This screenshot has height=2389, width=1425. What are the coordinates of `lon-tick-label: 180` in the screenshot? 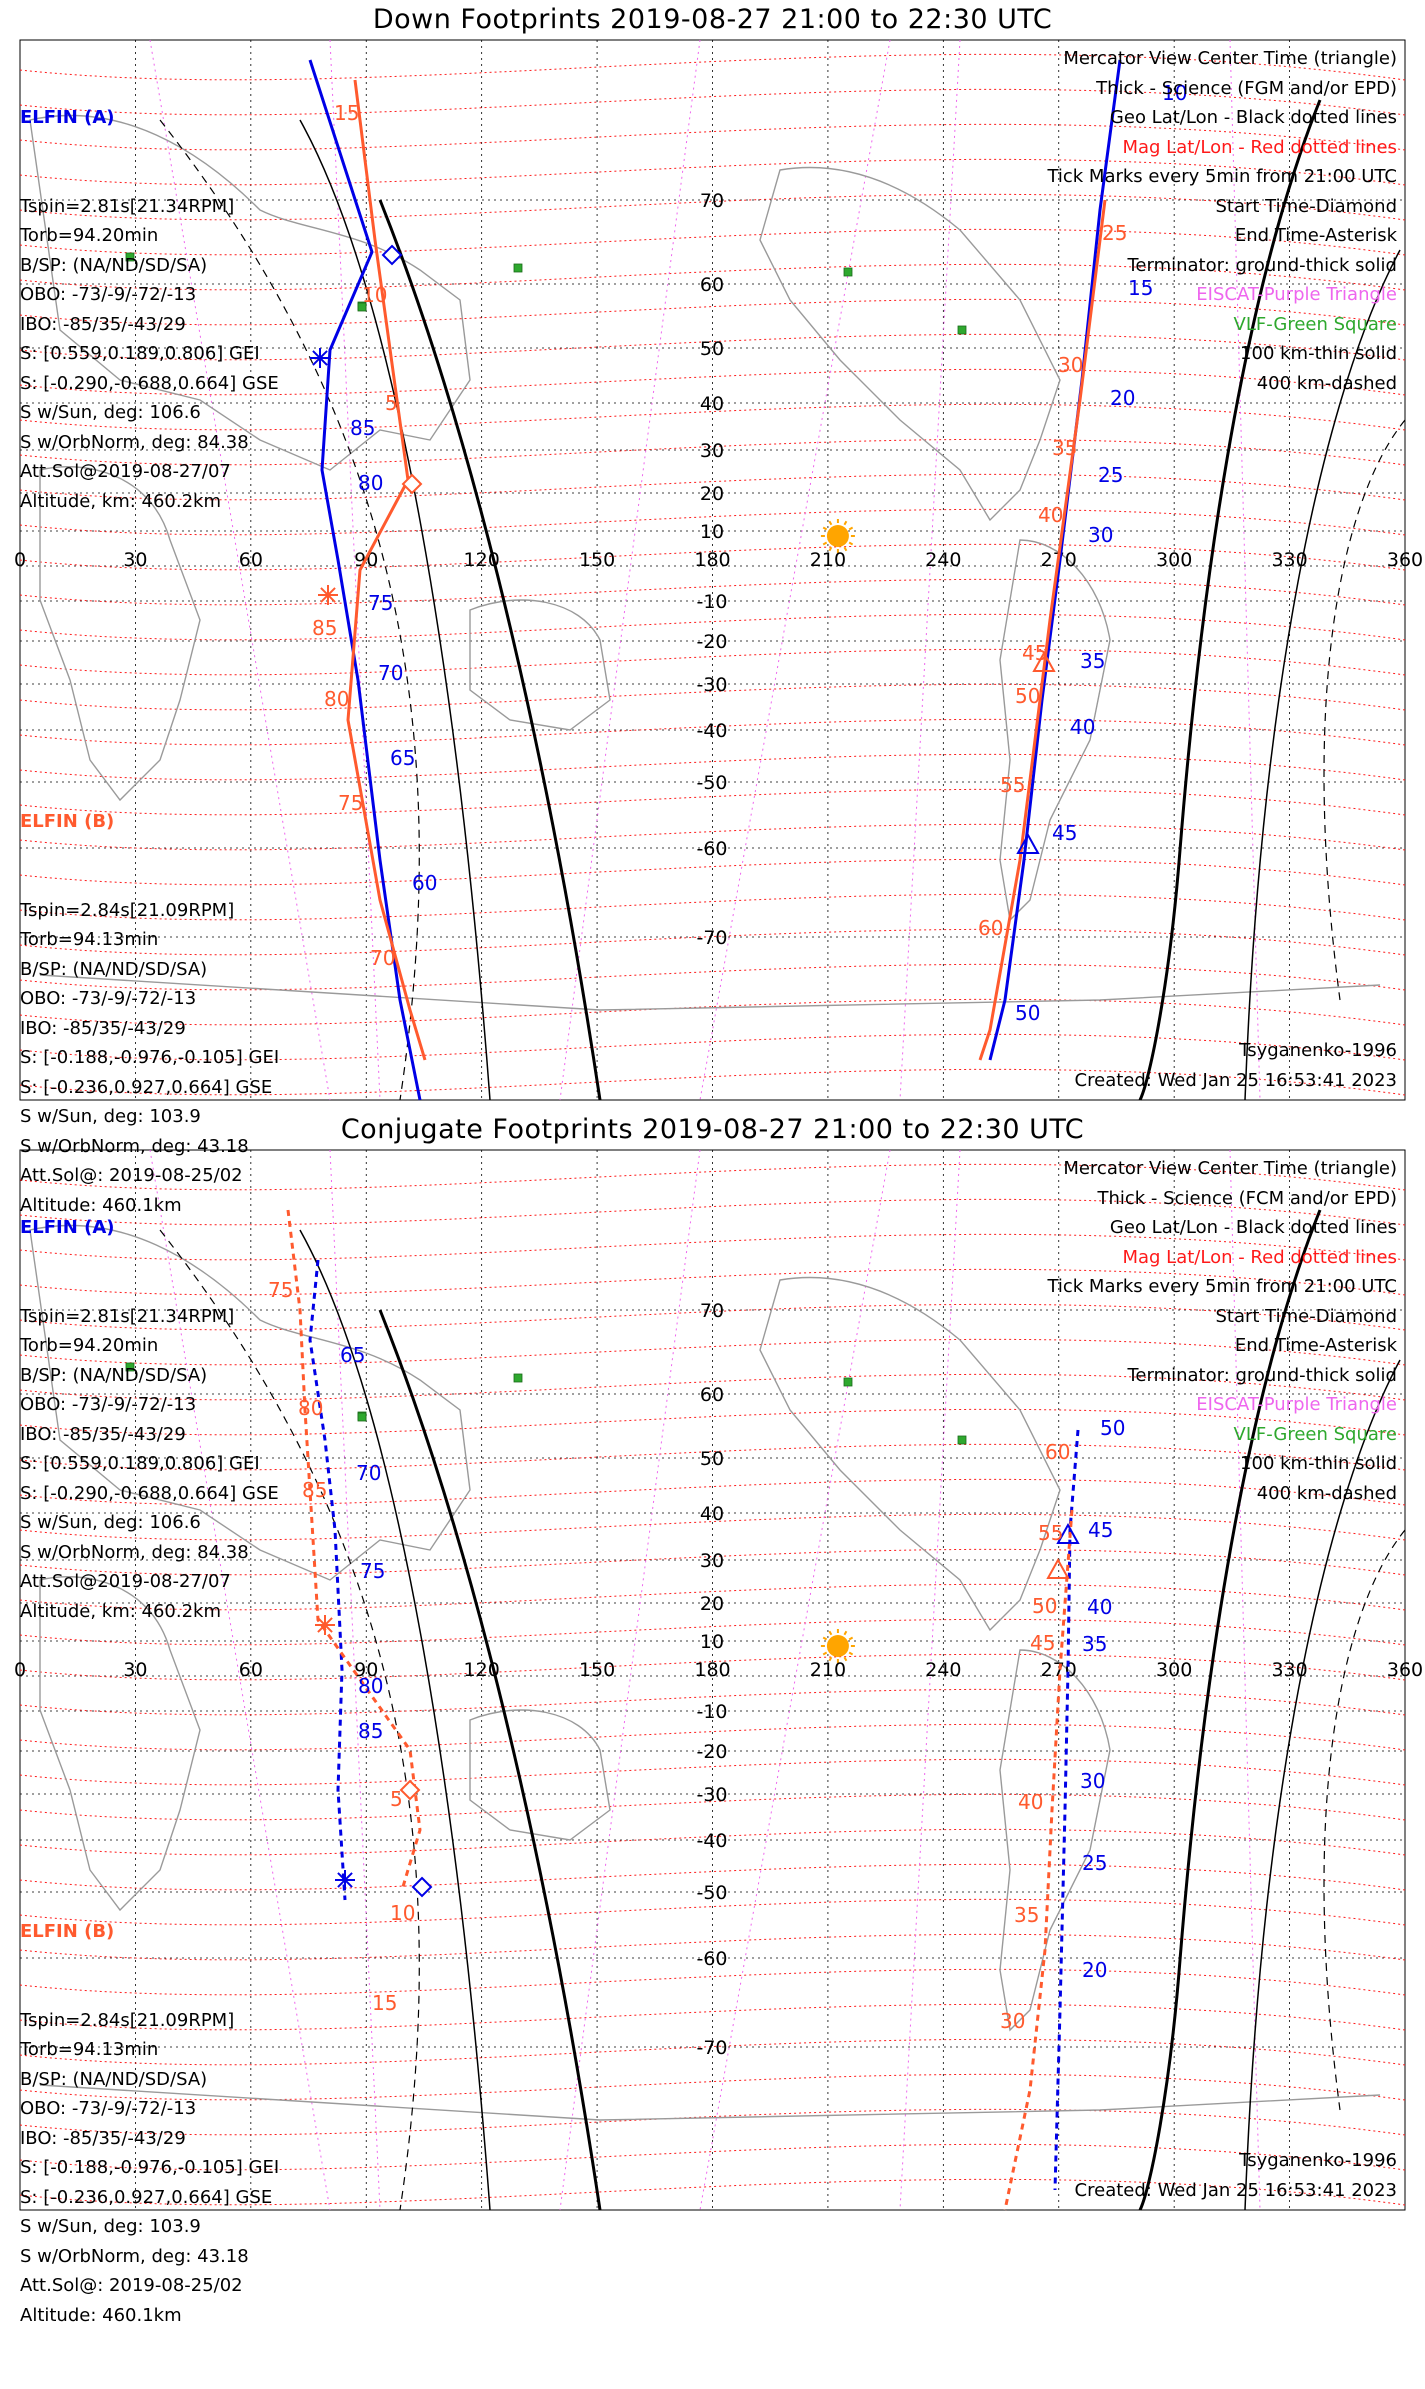 It's located at (712, 560).